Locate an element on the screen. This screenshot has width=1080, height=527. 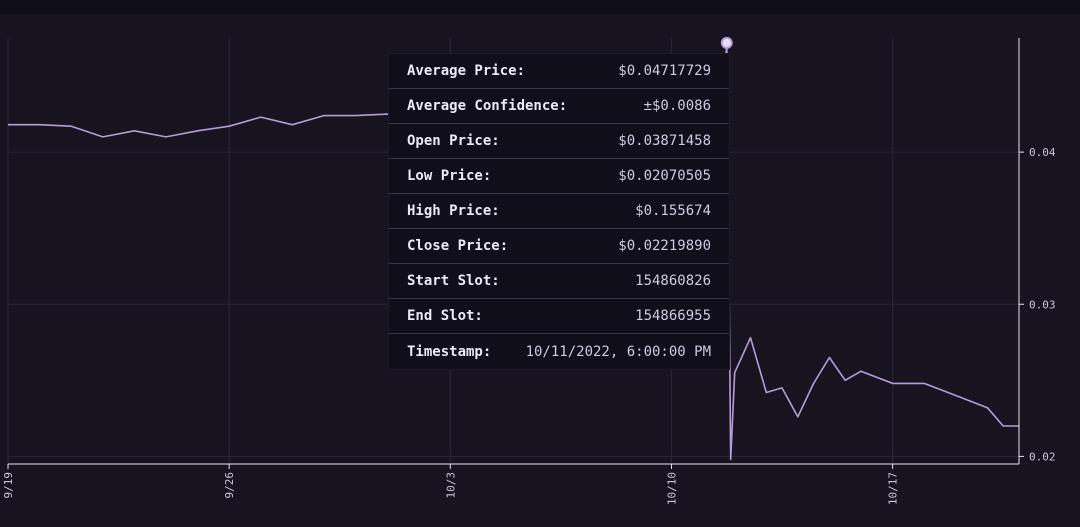
tooltip-value: $0.155674 is located at coordinates (673, 211).